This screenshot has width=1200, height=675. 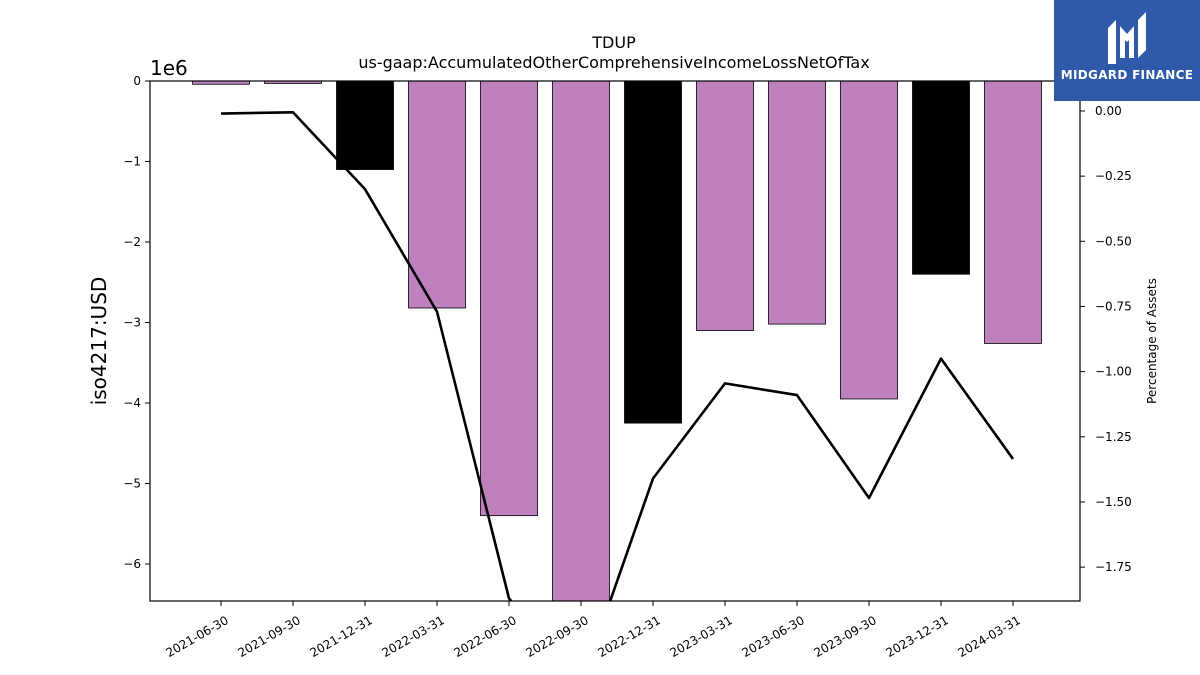 What do you see at coordinates (1113, 567) in the screenshot?
I see `y2-tick-label: −1.75` at bounding box center [1113, 567].